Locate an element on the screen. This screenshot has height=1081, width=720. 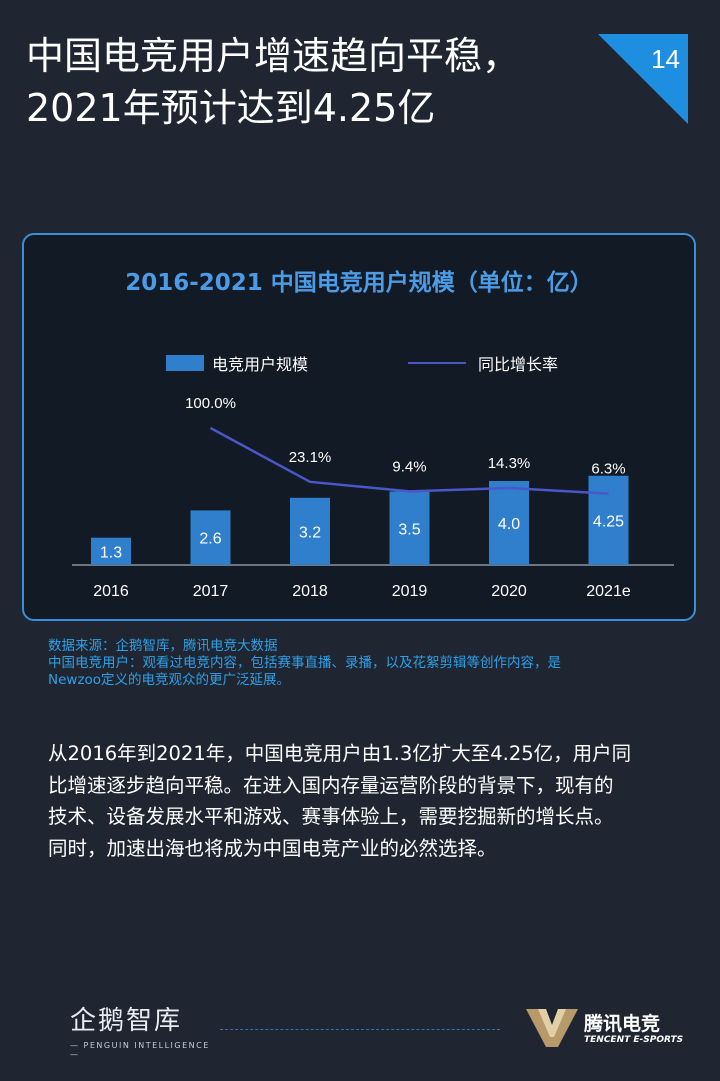
bar-value-label-2016: 1.3 is located at coordinates (111, 552).